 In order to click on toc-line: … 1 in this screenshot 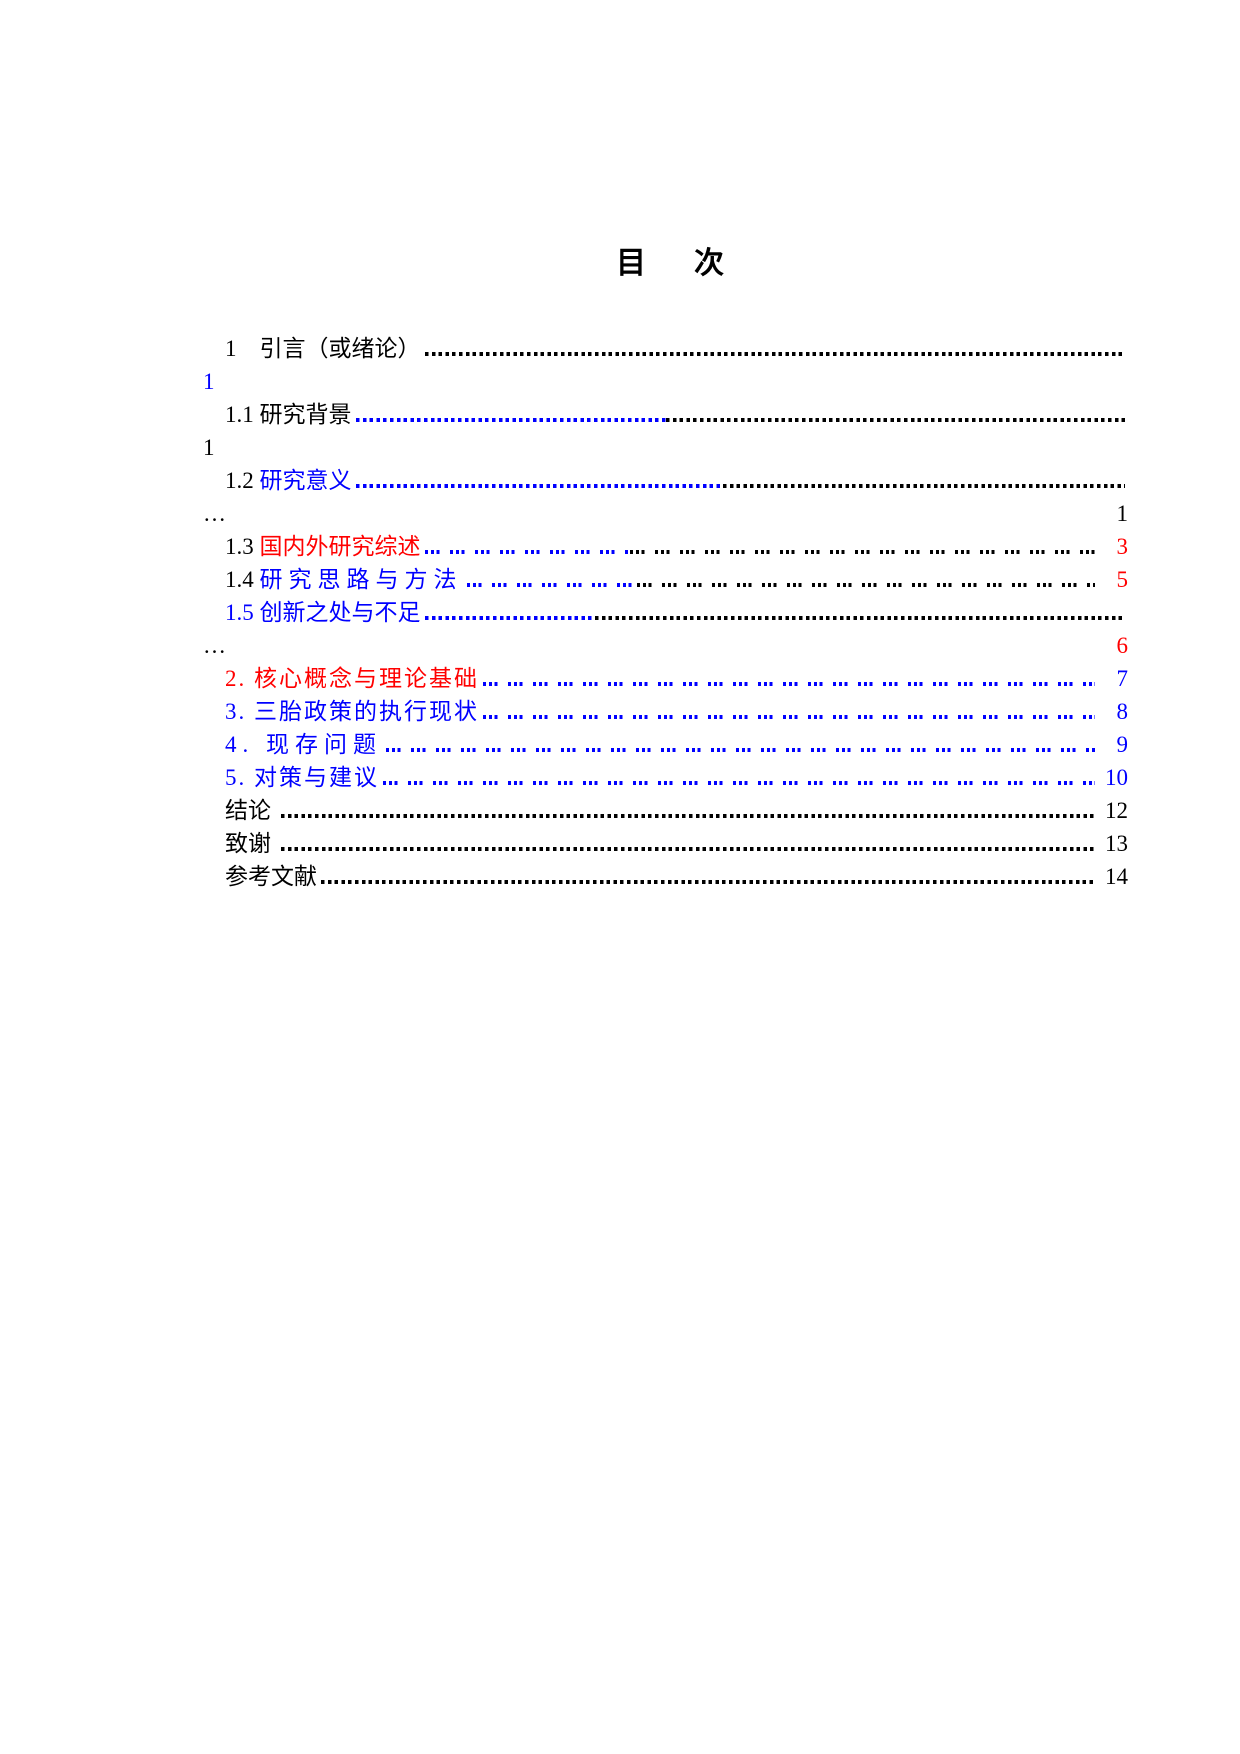, I will do `click(564, 513)`.